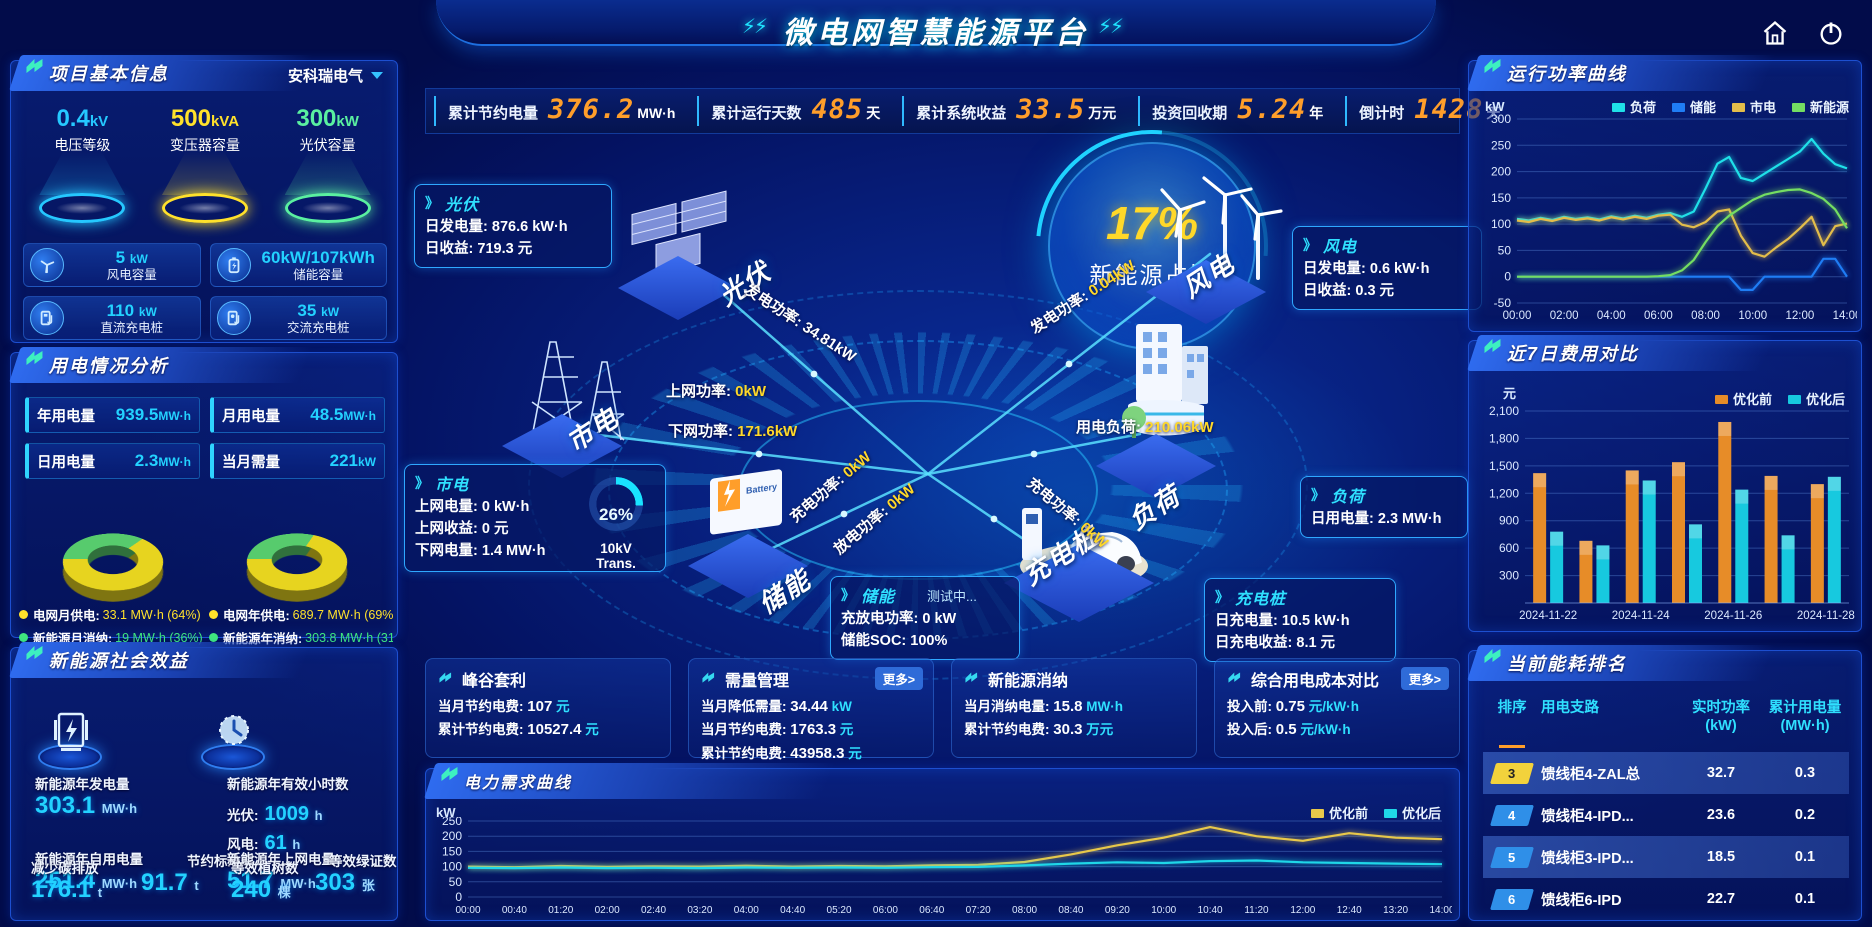 Image resolution: width=1872 pixels, height=927 pixels. Describe the element at coordinates (1039, 730) in the screenshot. I see `benefit-card-row: 累计节约电费: 30.3 万元` at that location.